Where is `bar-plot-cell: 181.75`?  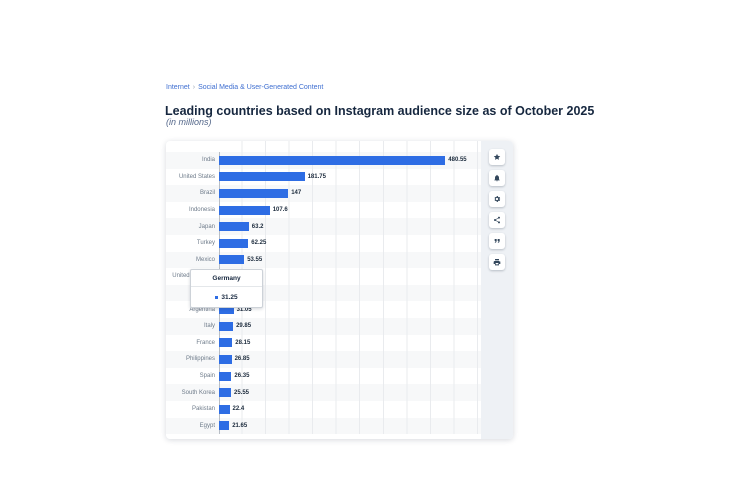
bar-plot-cell: 181.75 is located at coordinates (272, 177).